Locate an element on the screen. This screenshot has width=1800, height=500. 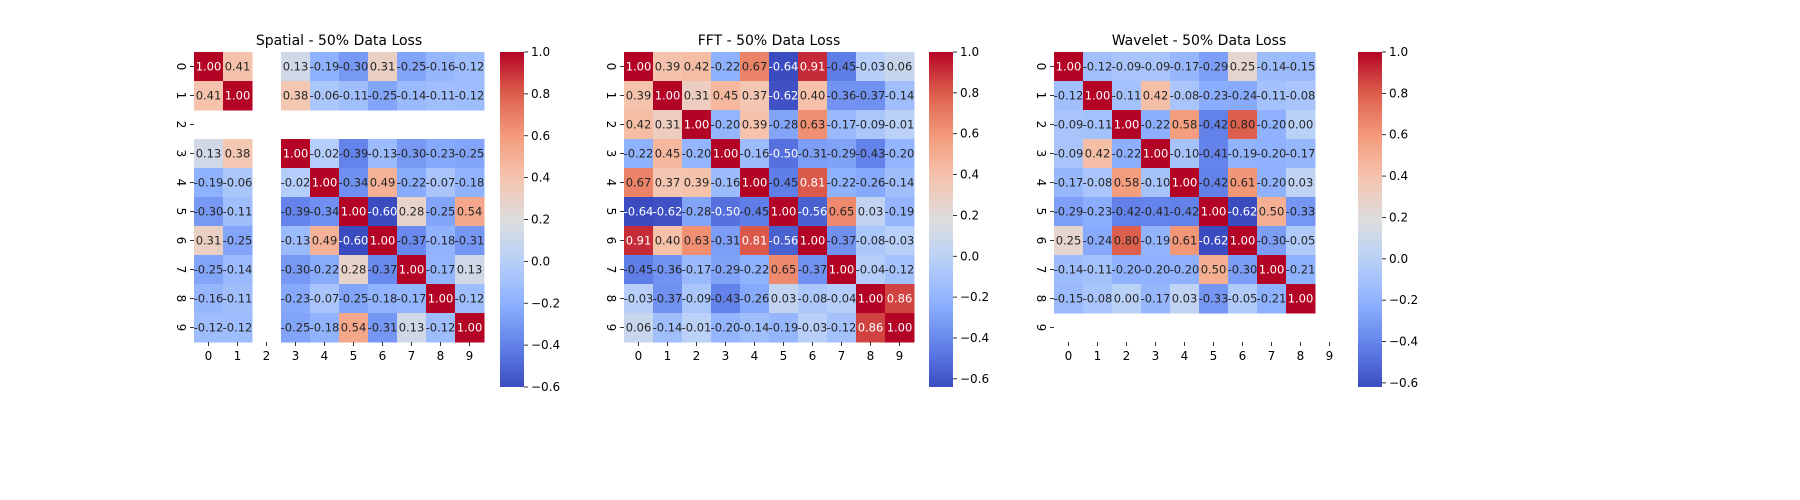
cell-value-label: -0.24 is located at coordinates (1243, 96).